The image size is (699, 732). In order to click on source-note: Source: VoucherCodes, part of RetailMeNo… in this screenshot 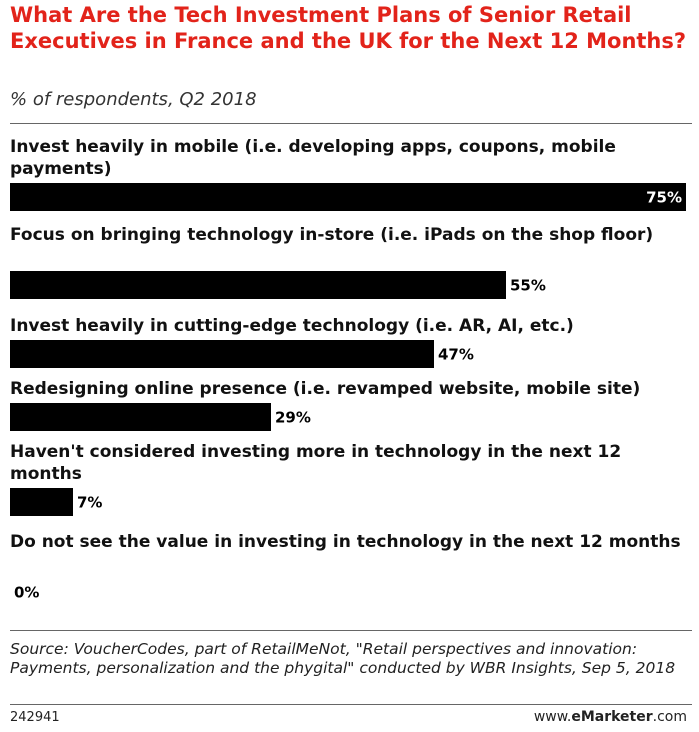, I will do `click(343, 658)`.